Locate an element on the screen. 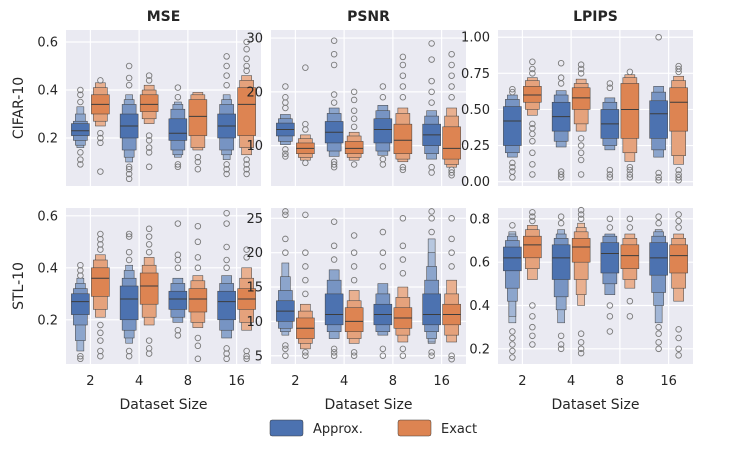 The height and width of the screenshot is (453, 747). y-tick-label: 30 is located at coordinates (254, 39).